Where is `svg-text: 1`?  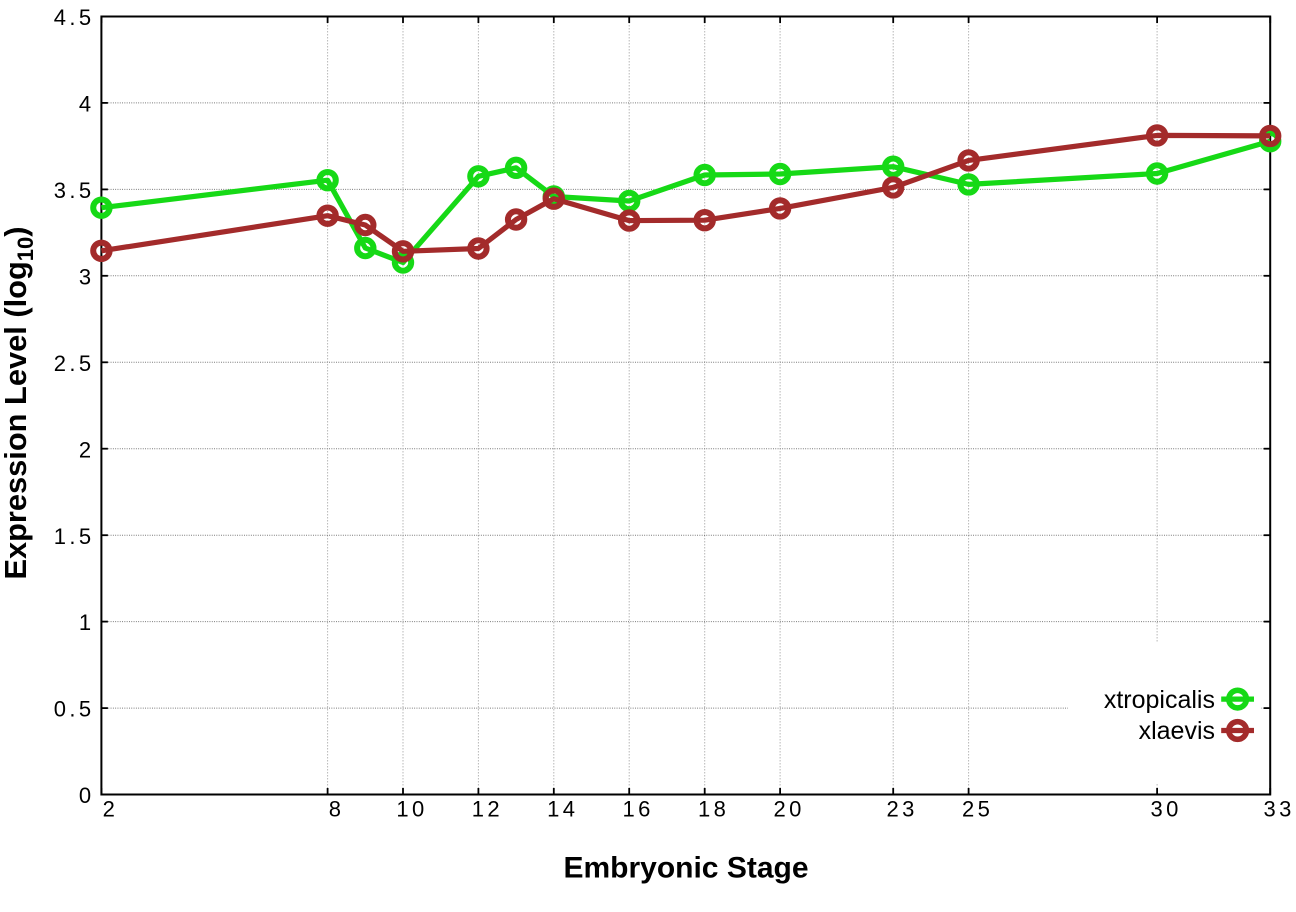 svg-text: 1 is located at coordinates (87, 622).